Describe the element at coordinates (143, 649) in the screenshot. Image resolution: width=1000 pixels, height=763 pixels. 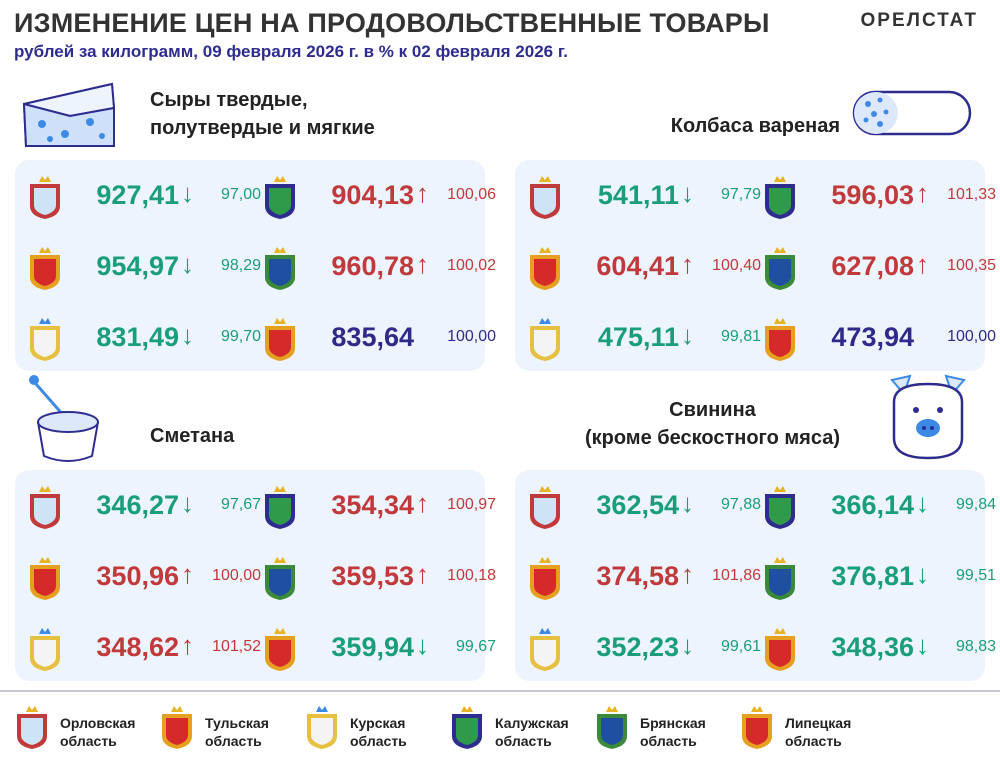
I see `price-cell-kursk: 348,62 ↑ 101,52` at that location.